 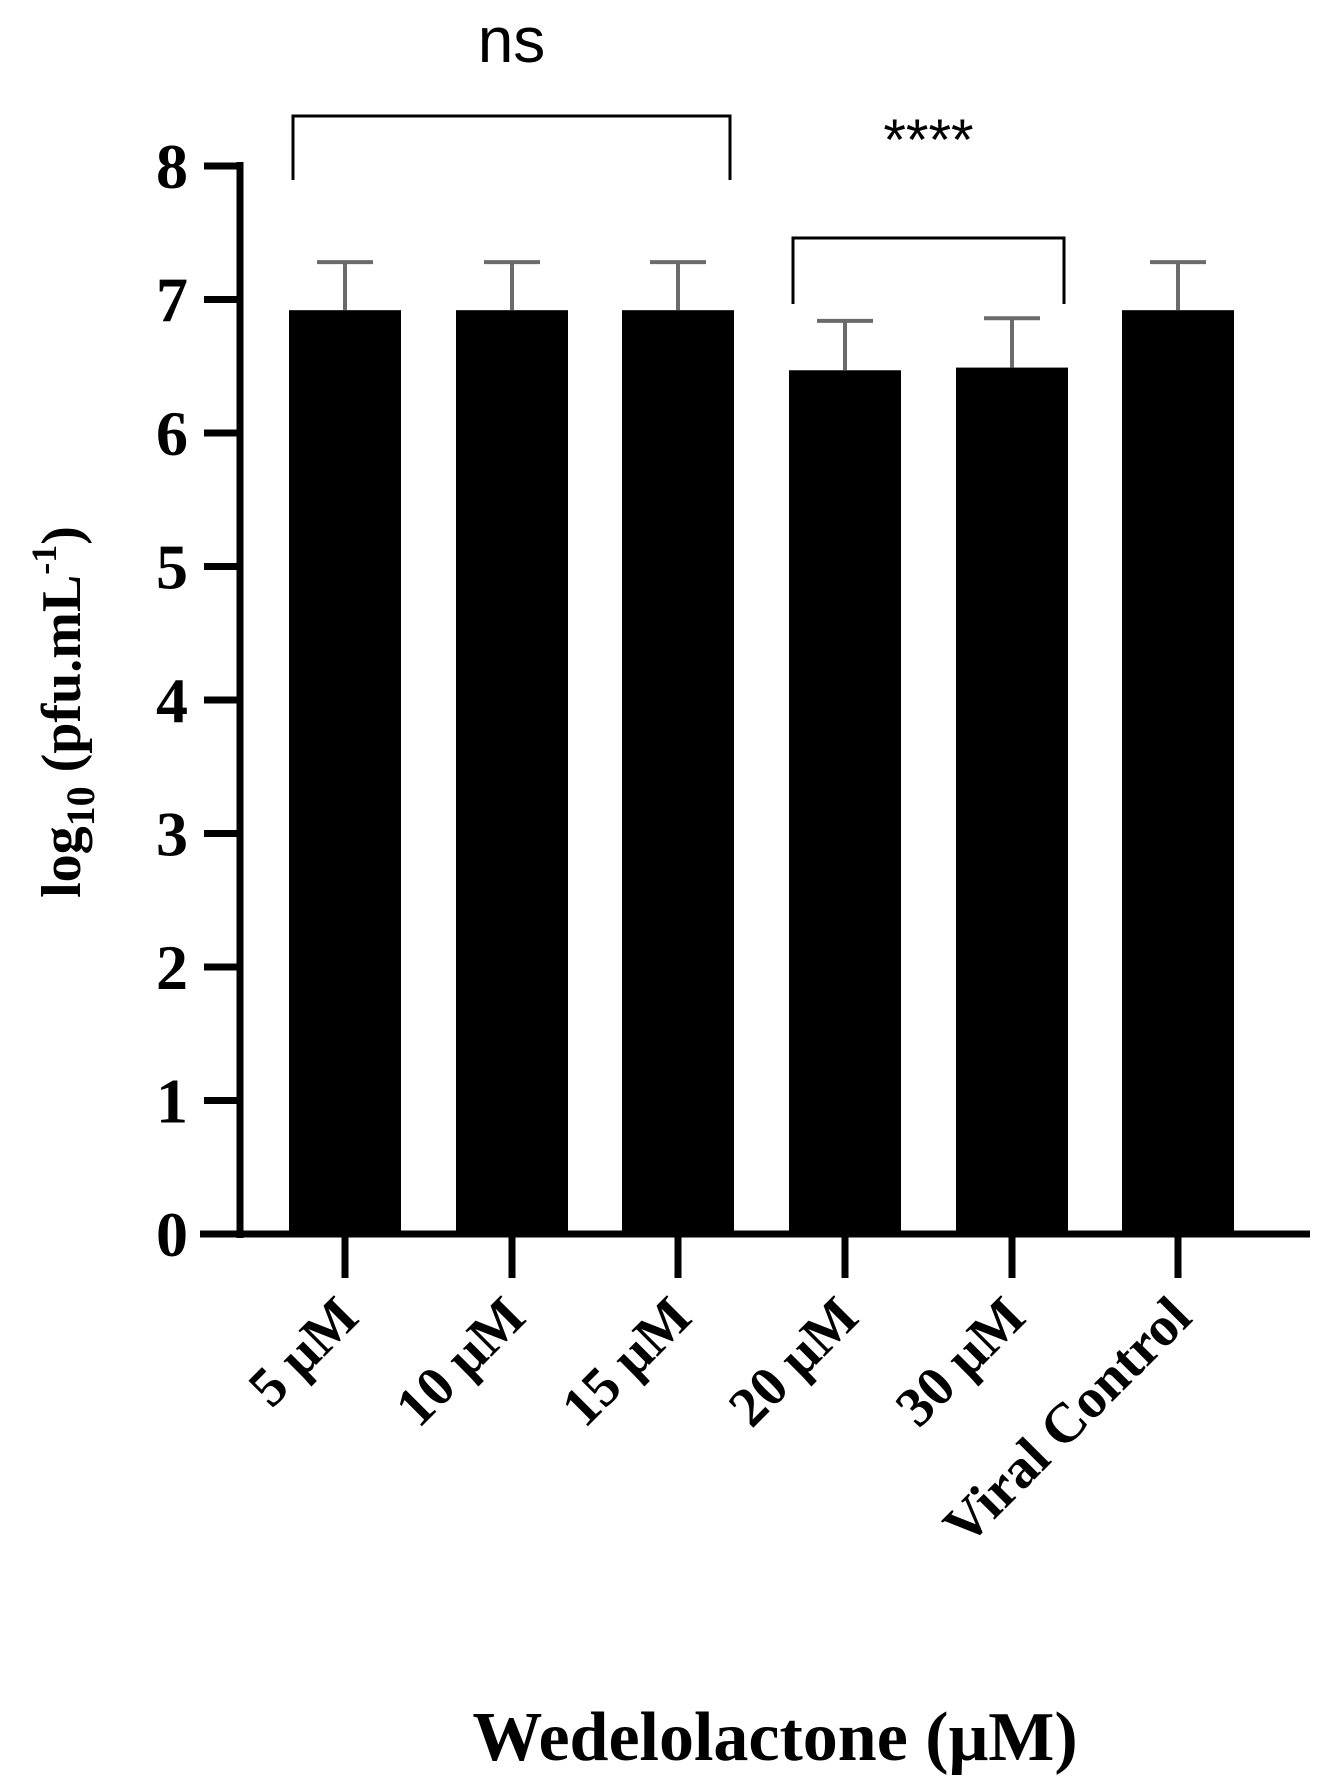 What do you see at coordinates (172, 433) in the screenshot?
I see `y-tick-label: 6` at bounding box center [172, 433].